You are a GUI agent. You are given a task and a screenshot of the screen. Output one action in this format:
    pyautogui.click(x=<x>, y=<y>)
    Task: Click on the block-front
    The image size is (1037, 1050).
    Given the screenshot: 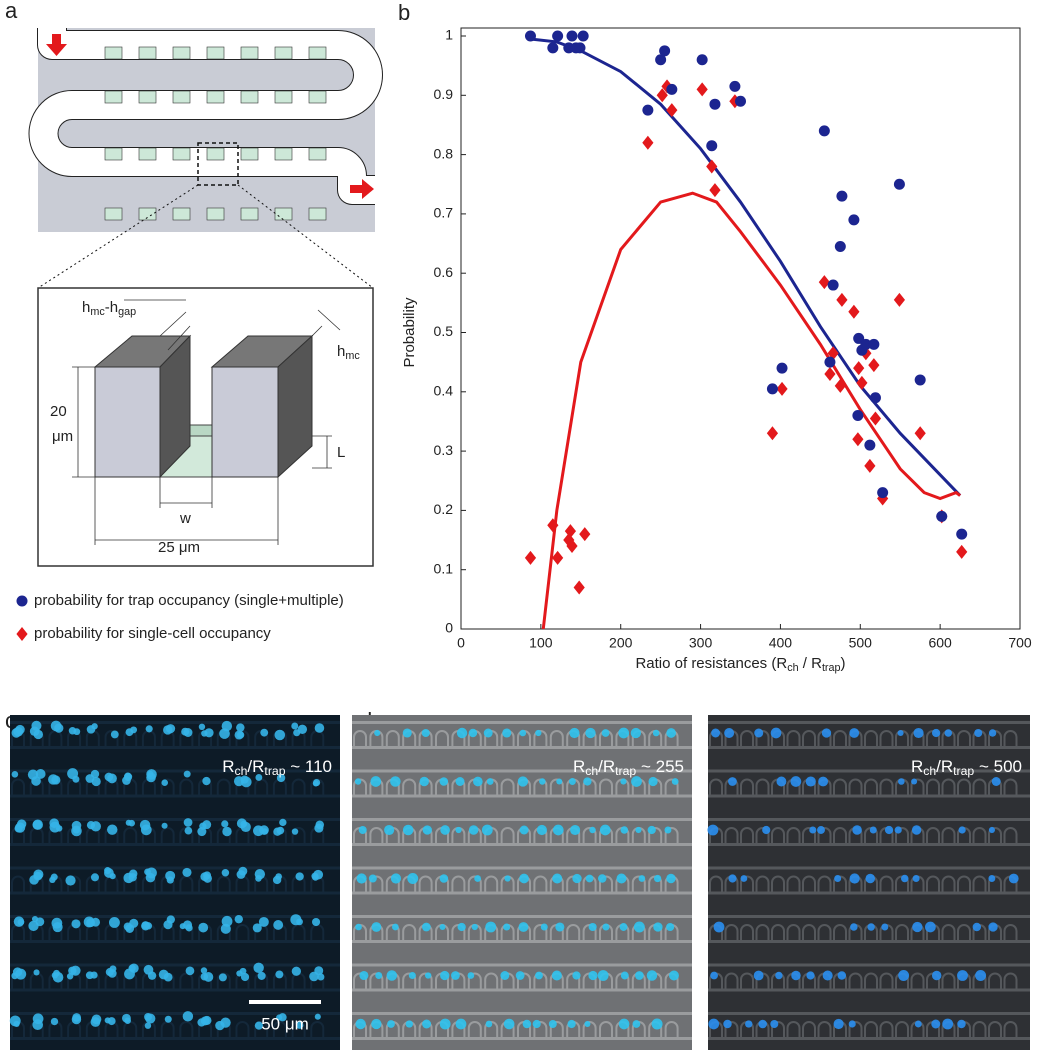 What is the action you would take?
    pyautogui.click(x=245, y=422)
    